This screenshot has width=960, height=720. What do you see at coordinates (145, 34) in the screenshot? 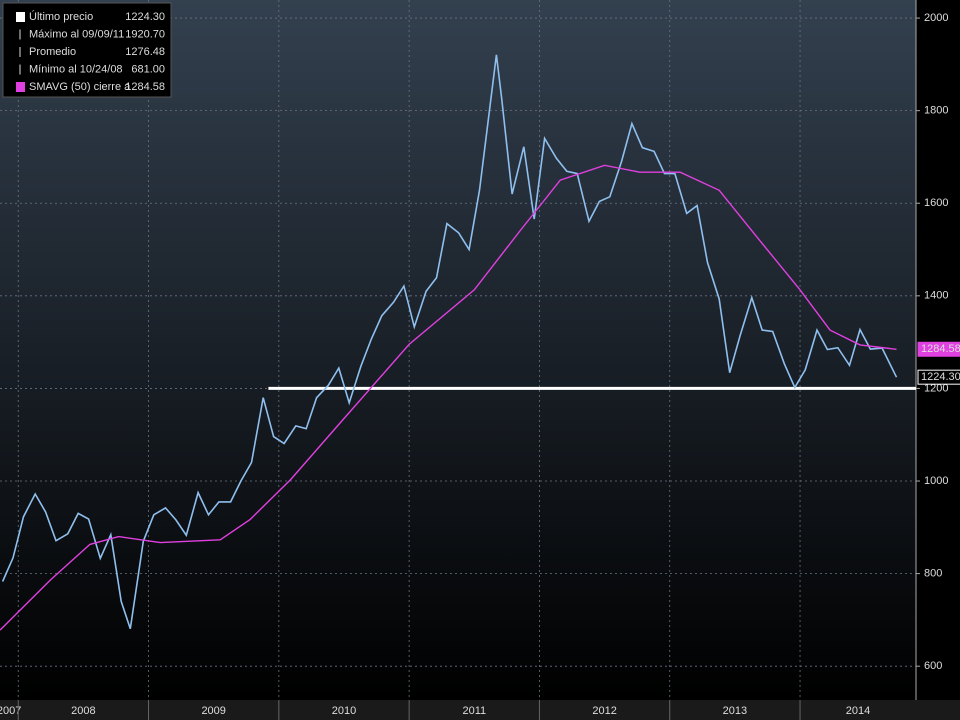
I see `legend-value: 1920.70` at bounding box center [145, 34].